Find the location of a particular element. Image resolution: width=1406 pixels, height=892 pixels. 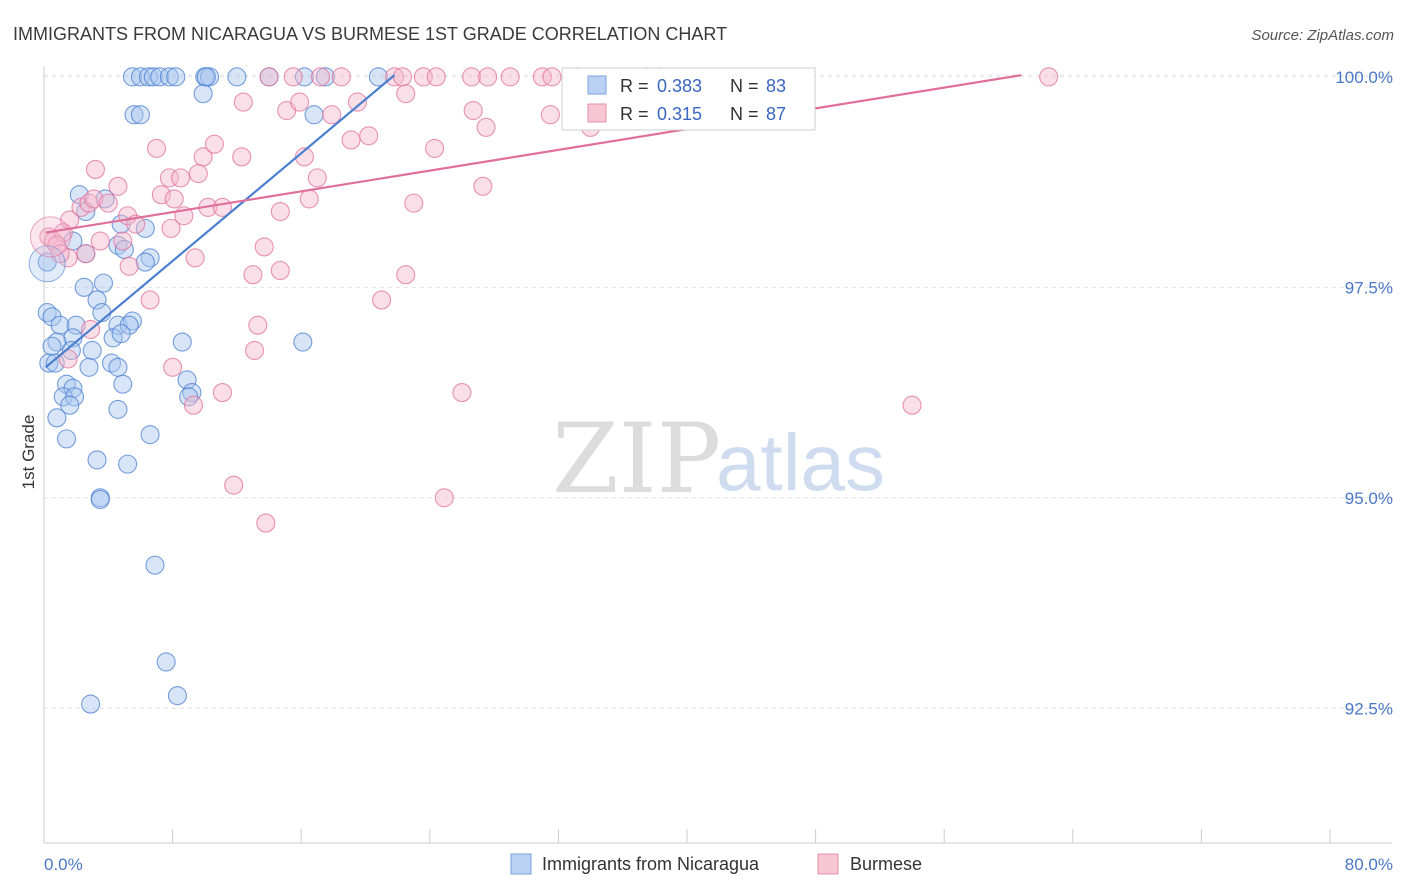

y-axis-label: 1st Grade is located at coordinates (28, 452).